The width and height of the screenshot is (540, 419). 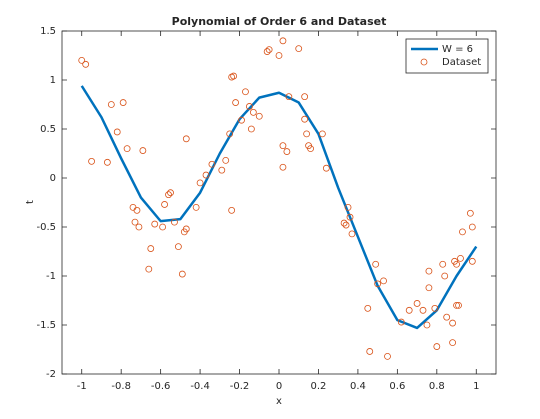 What do you see at coordinates (358, 386) in the screenshot?
I see `x-tick-label: 0.4` at bounding box center [358, 386].